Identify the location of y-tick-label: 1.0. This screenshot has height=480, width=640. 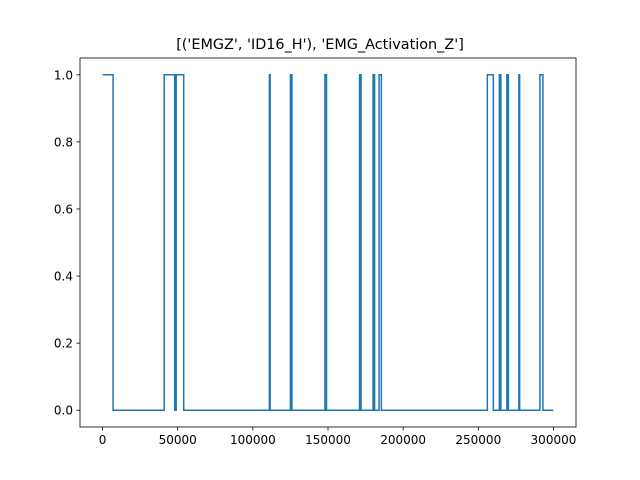
(63, 75).